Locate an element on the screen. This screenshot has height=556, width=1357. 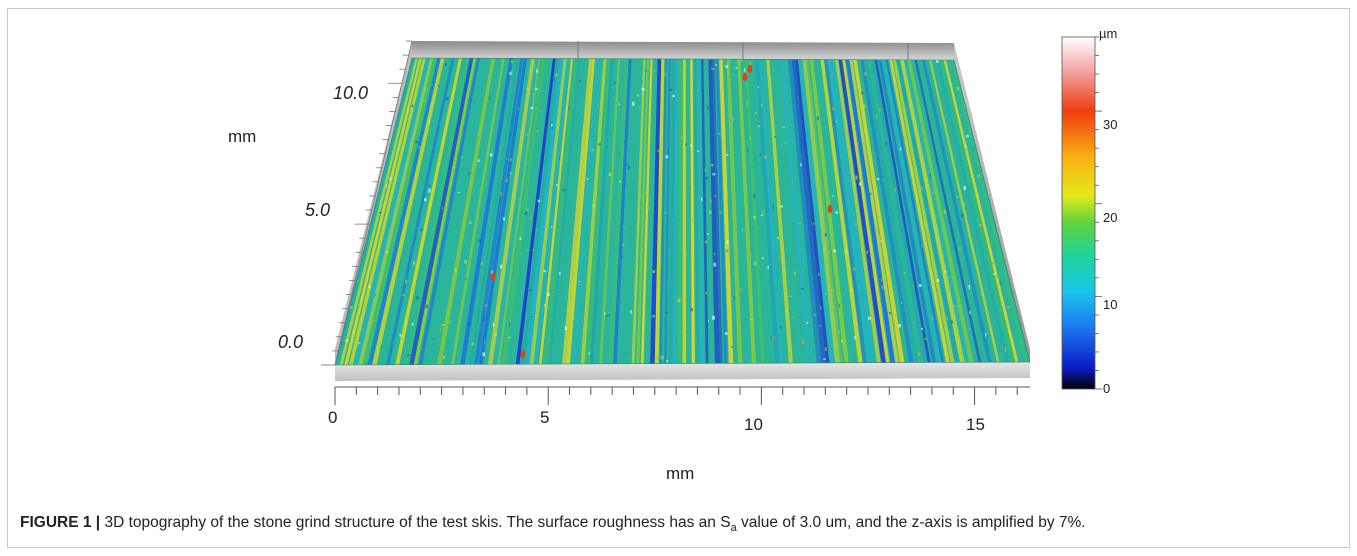
colorbar-tick-label-10: 10 is located at coordinates (1110, 304).